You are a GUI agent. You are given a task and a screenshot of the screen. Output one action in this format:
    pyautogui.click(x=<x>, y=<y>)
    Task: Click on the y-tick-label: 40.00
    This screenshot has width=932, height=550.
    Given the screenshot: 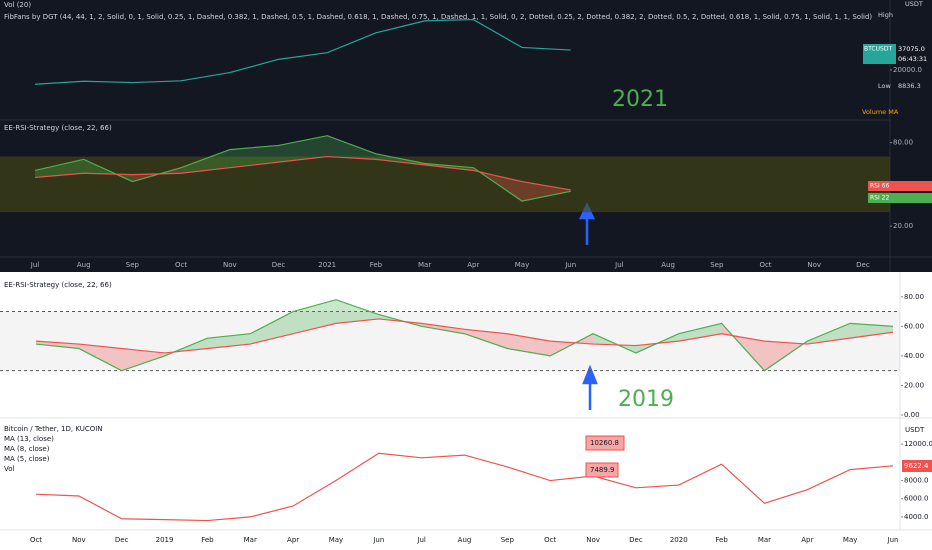 What is the action you would take?
    pyautogui.click(x=914, y=356)
    